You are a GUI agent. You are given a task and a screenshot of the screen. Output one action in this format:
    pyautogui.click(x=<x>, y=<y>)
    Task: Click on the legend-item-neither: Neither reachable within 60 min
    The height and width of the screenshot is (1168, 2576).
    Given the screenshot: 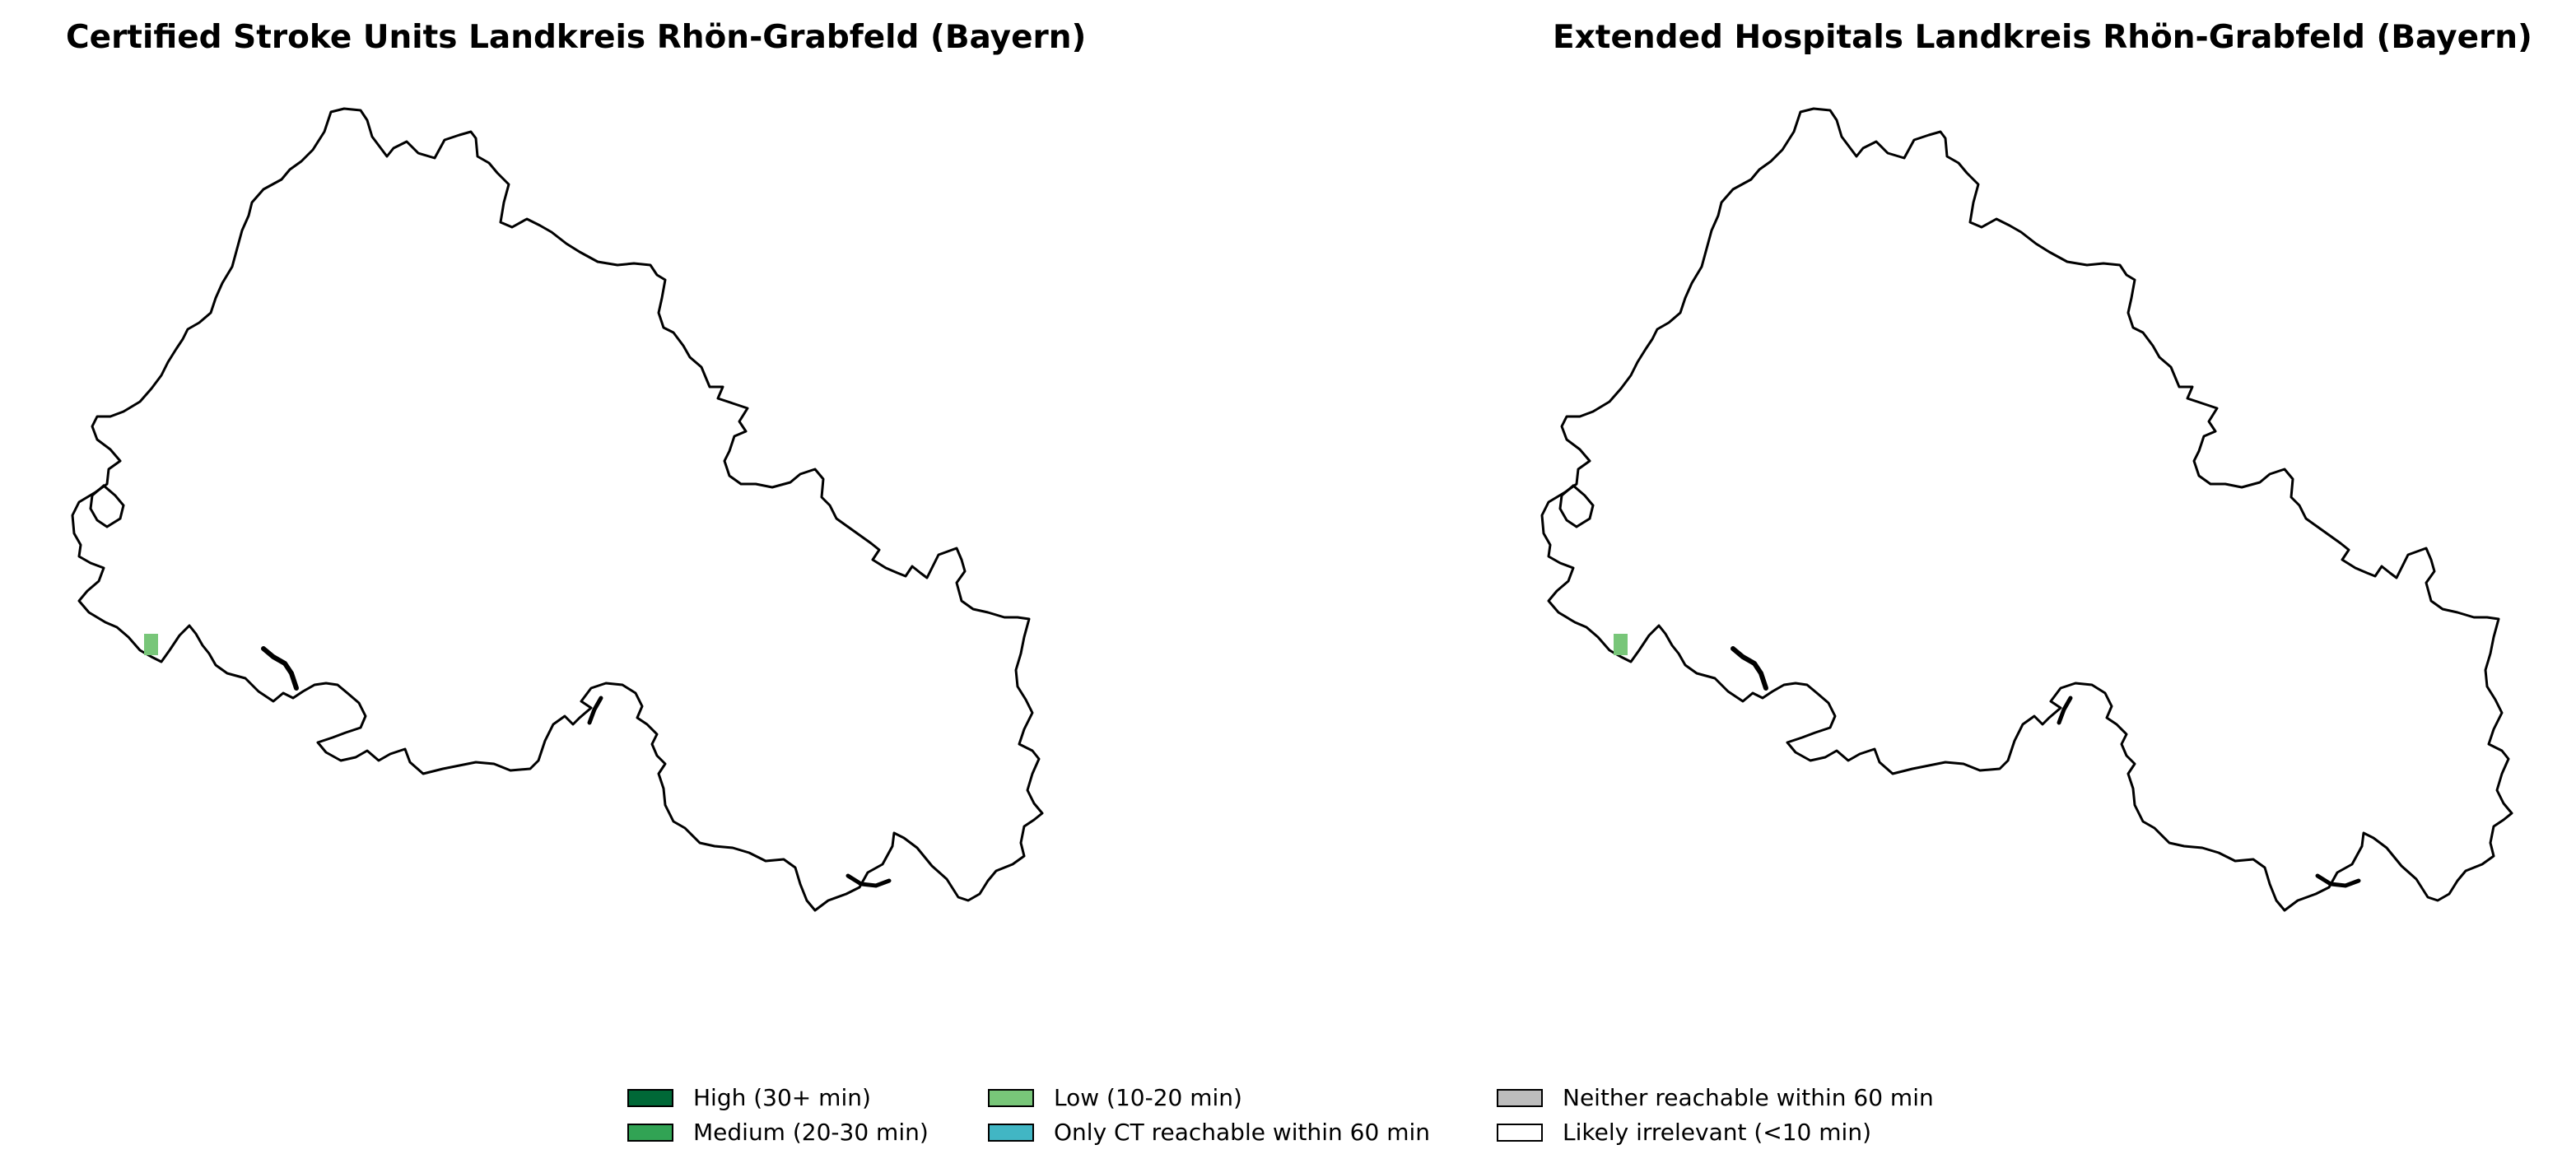 What is the action you would take?
    pyautogui.click(x=1715, y=1098)
    